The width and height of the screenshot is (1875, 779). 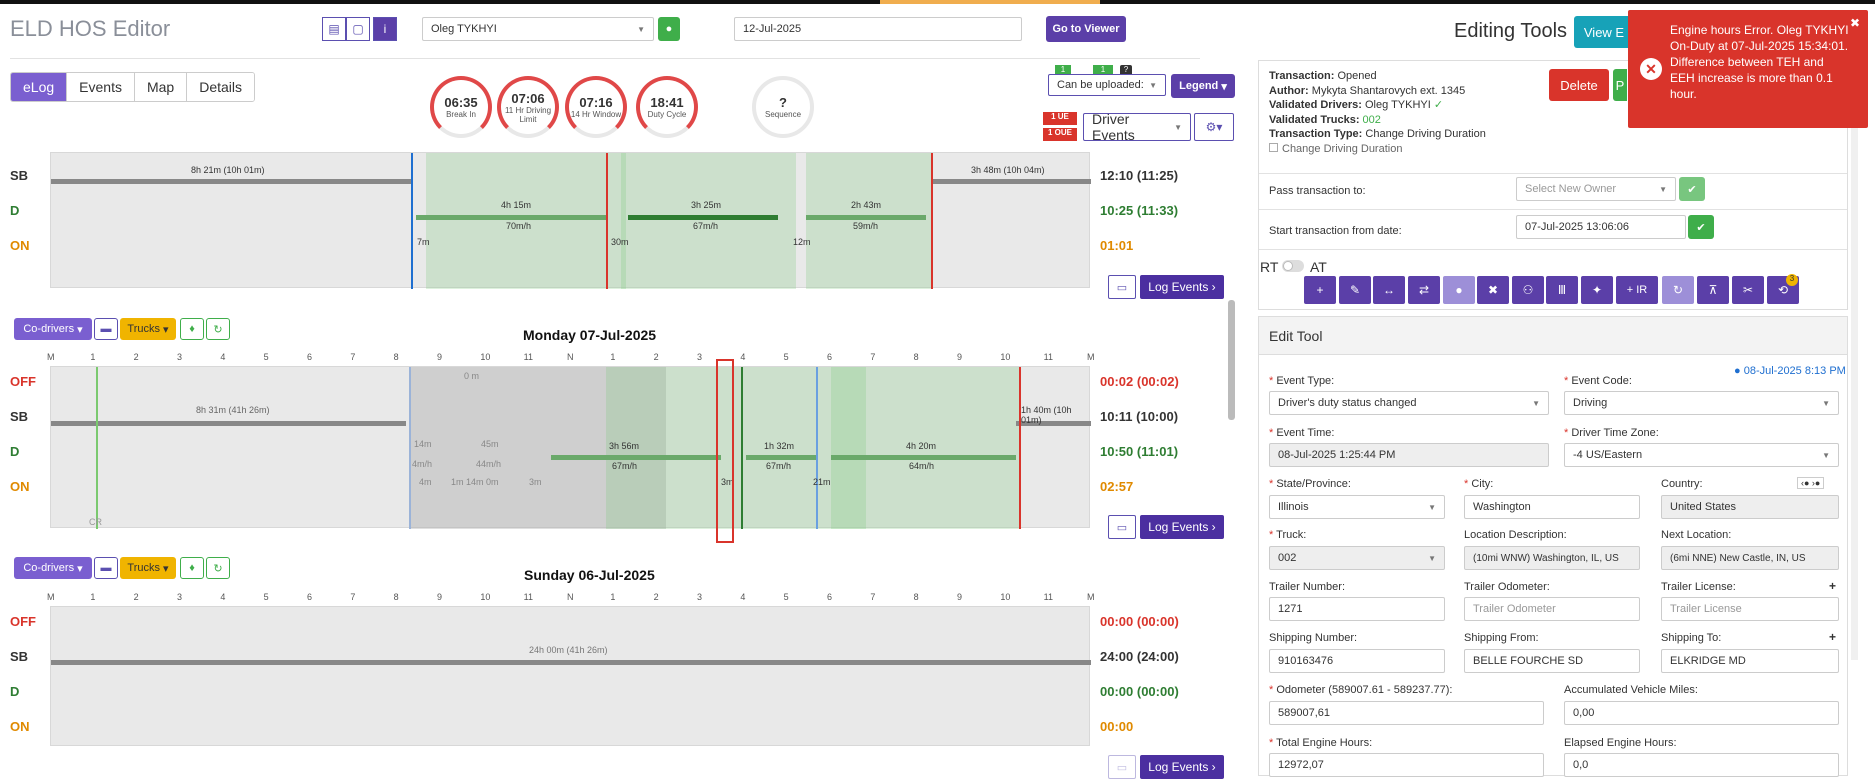 I want to click on group-icon: ⚇, so click(x=1528, y=290).